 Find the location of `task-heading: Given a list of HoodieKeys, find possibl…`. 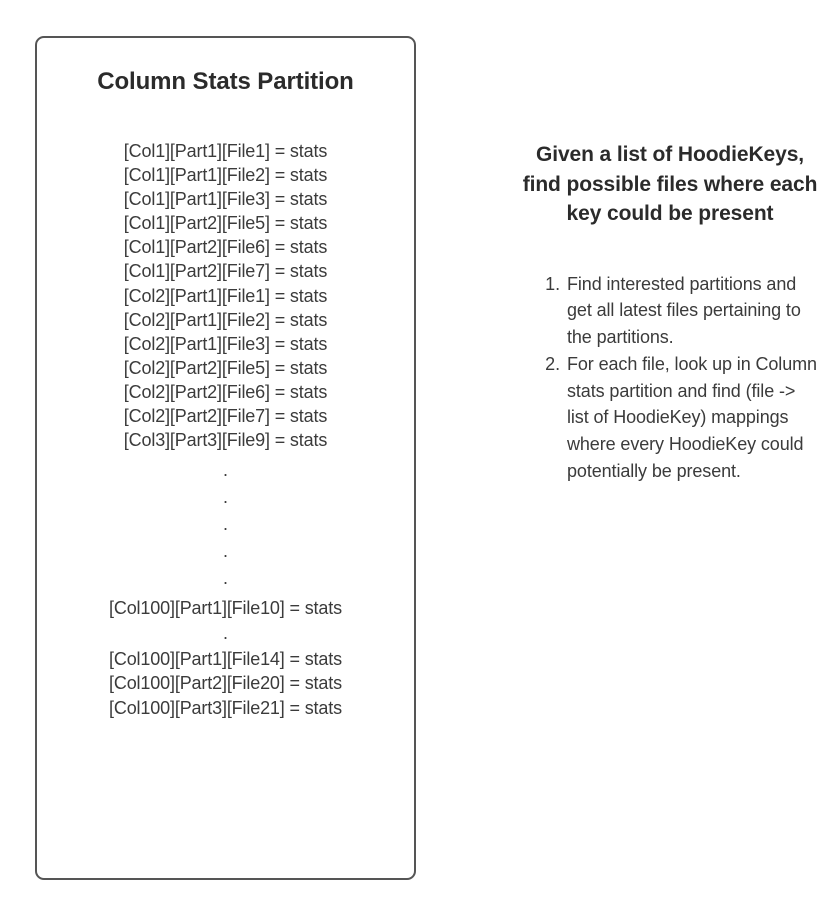

task-heading: Given a list of HoodieKeys, find possibl… is located at coordinates (670, 184).